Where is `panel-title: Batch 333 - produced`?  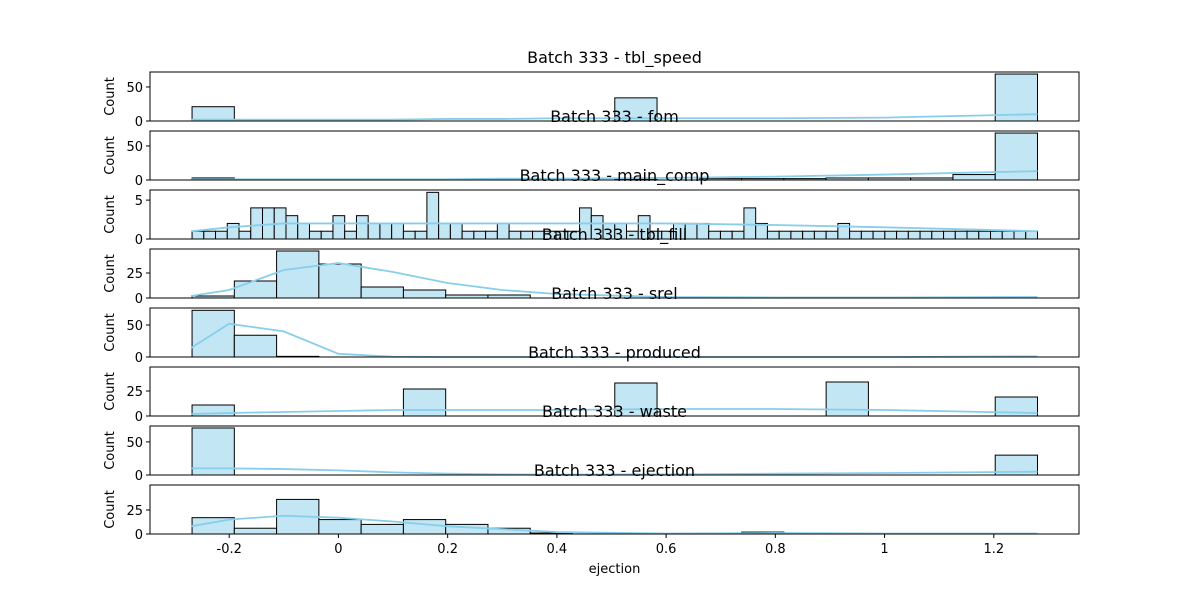
panel-title: Batch 333 - produced is located at coordinates (614, 352).